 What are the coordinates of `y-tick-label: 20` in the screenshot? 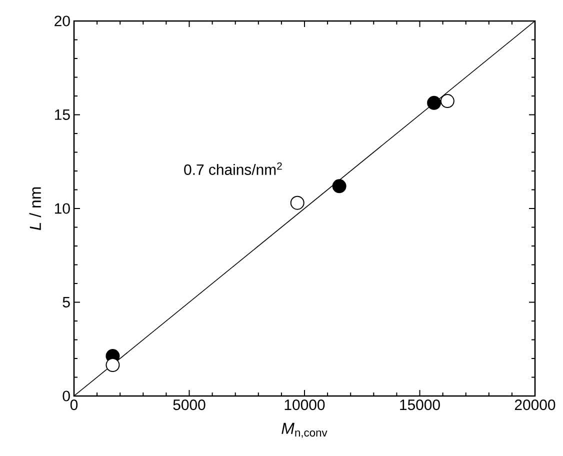 It's located at (62, 21).